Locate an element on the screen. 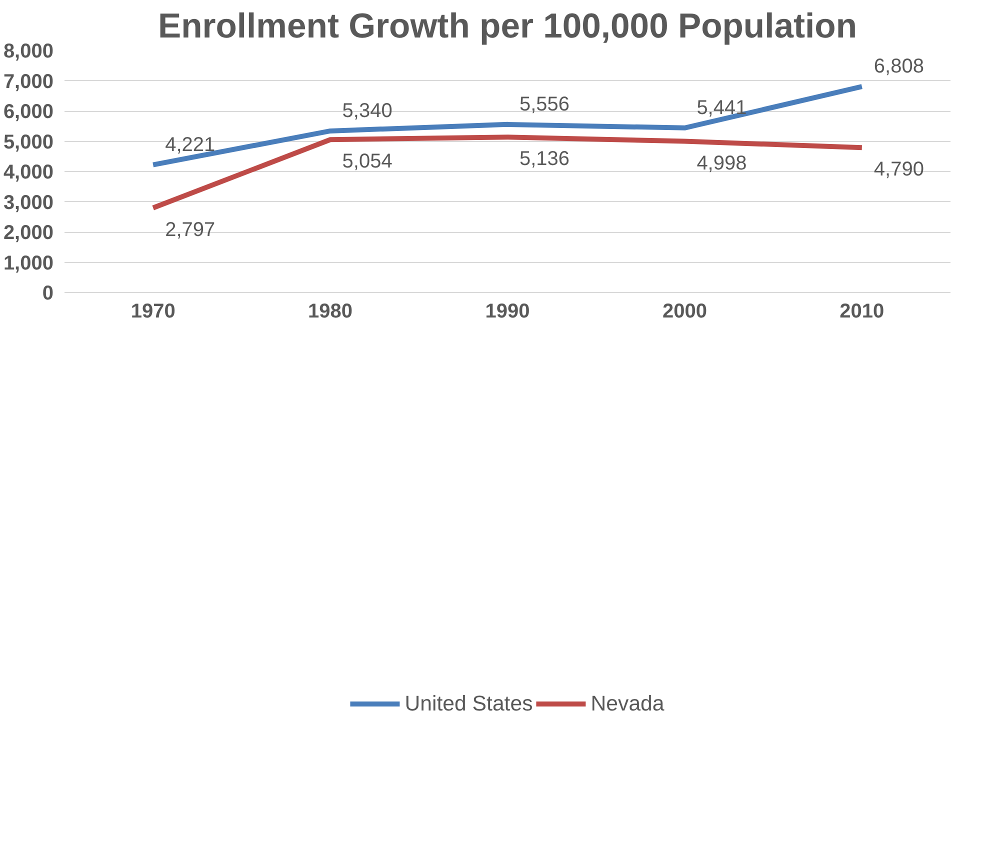 The height and width of the screenshot is (854, 1000). x-tick-label: 1980 is located at coordinates (330, 311).